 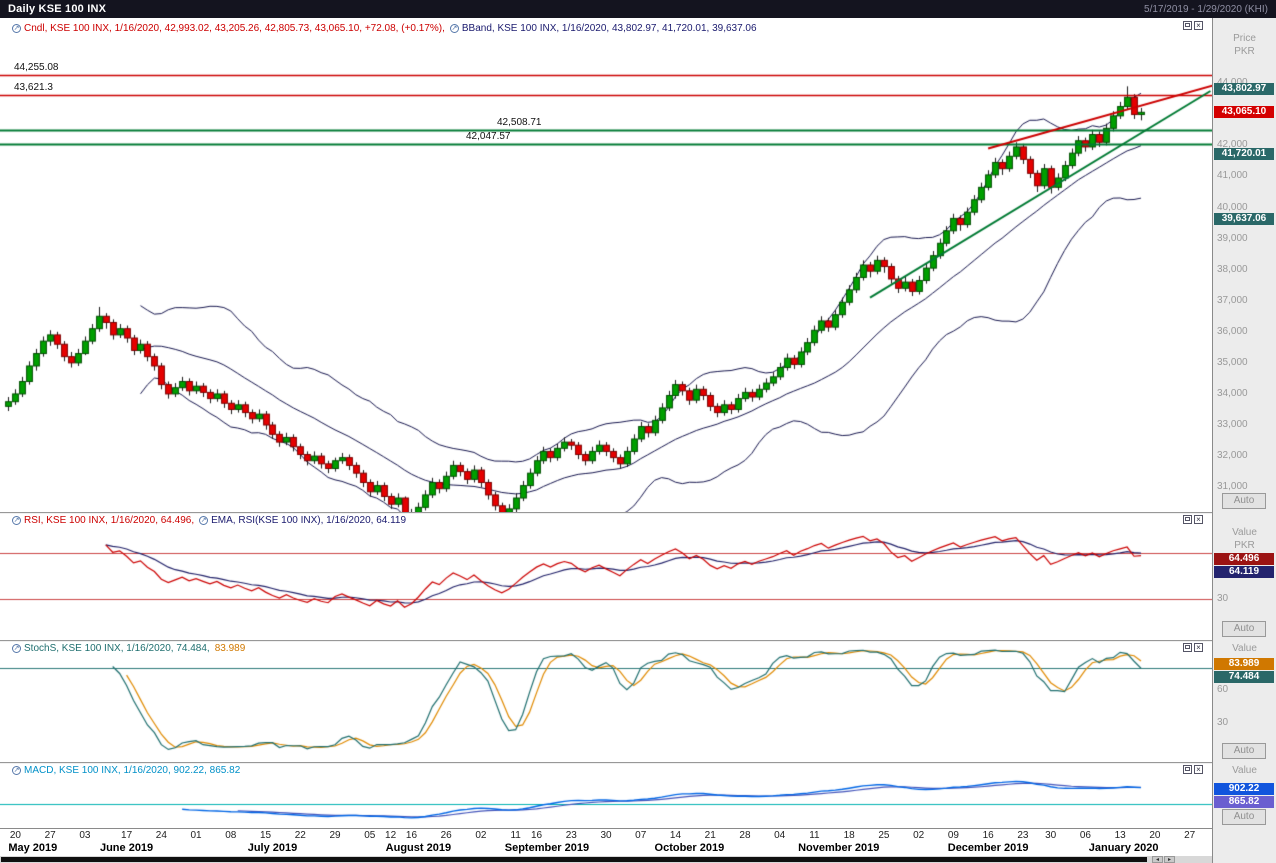 What do you see at coordinates (606, 576) in the screenshot?
I see `rsi-chart-canvas` at bounding box center [606, 576].